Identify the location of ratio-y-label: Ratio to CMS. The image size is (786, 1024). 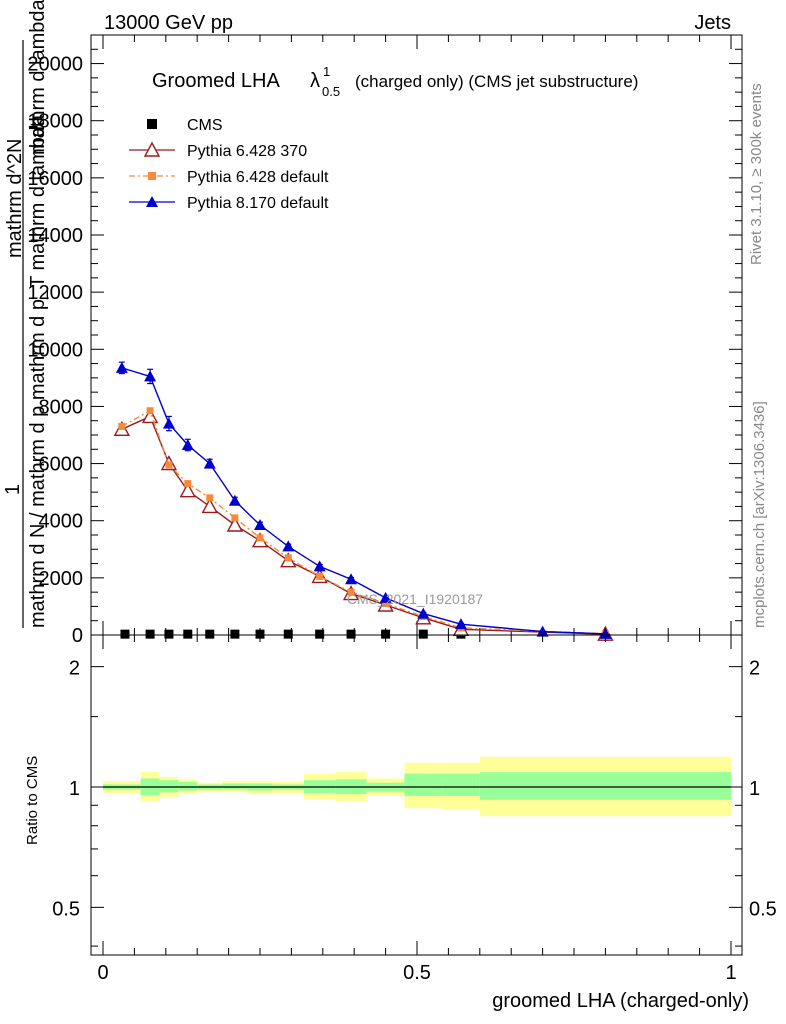
(32, 800).